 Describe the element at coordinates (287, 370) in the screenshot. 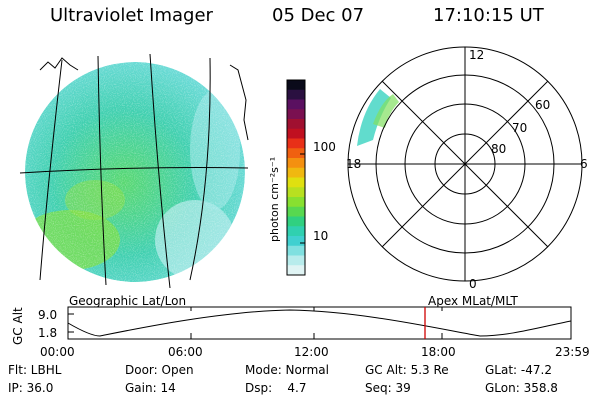

I see `info-mode: Mode: Normal` at that location.